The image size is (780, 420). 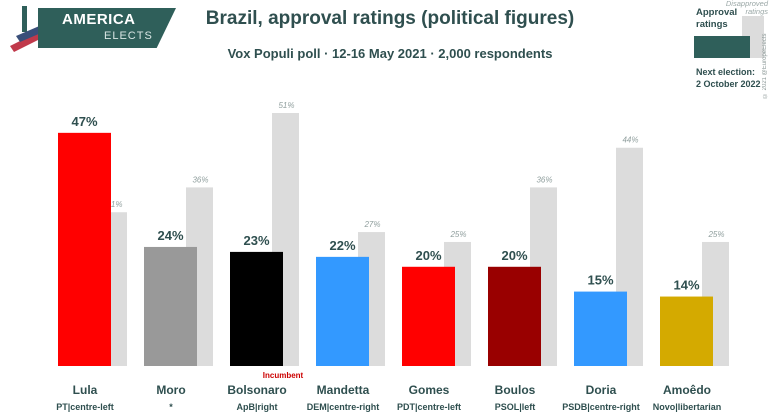 What do you see at coordinates (84, 249) in the screenshot?
I see `approval-bar-lula` at bounding box center [84, 249].